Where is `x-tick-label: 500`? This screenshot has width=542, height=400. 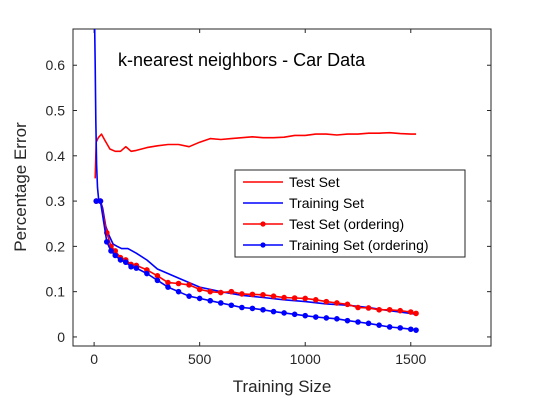 x-tick-label: 500 is located at coordinates (200, 359).